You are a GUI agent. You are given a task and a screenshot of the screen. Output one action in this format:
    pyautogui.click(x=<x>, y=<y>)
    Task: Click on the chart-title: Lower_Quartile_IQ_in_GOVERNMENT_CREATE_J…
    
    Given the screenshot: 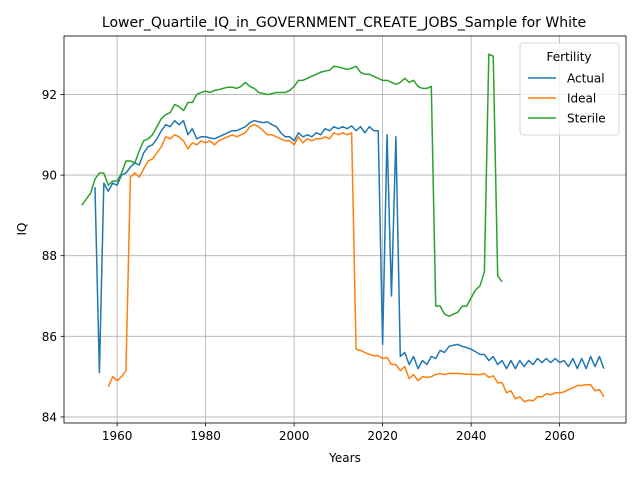 What is the action you would take?
    pyautogui.click(x=344, y=23)
    